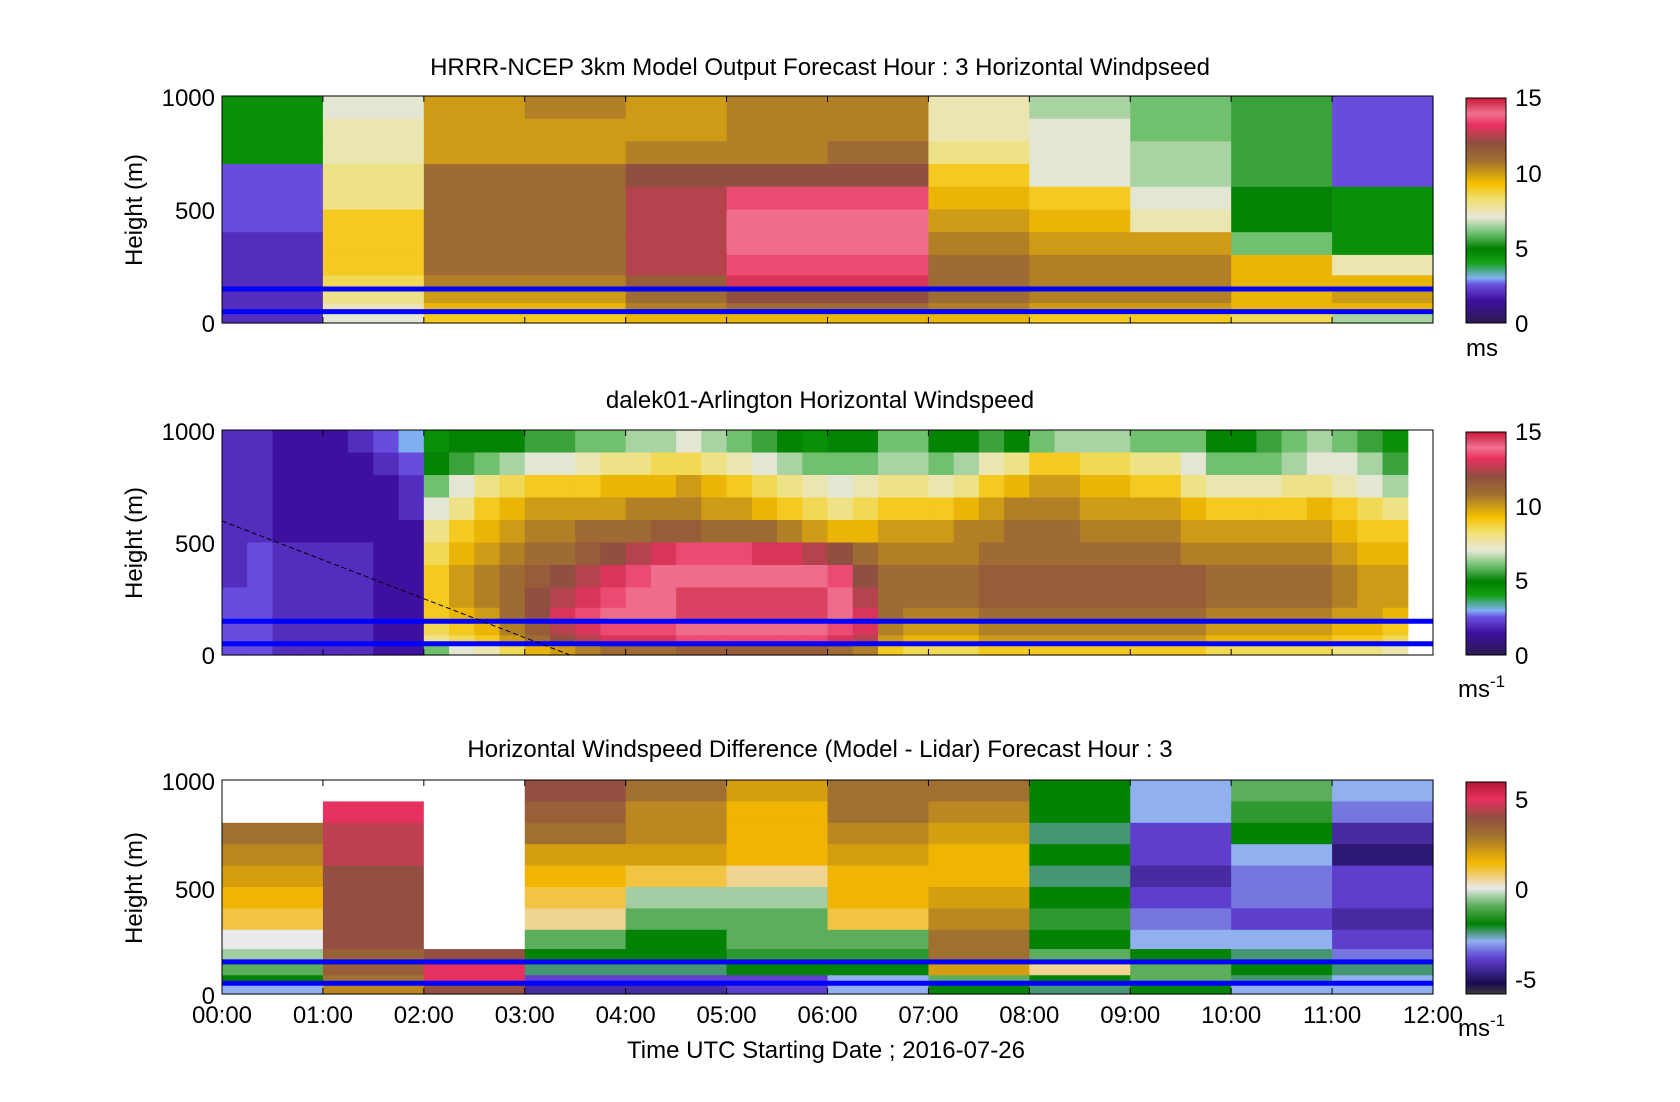 This screenshot has height=1102, width=1680. Describe the element at coordinates (188, 211) in the screenshot. I see `panel-model-y-ticks: 1000 500 0` at that location.